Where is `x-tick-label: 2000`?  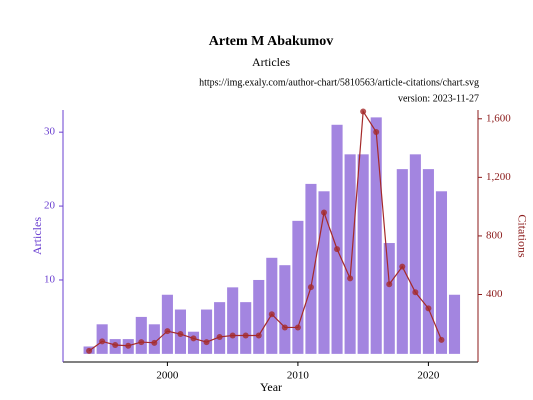
x-tick-label: 2000 is located at coordinates (167, 376).